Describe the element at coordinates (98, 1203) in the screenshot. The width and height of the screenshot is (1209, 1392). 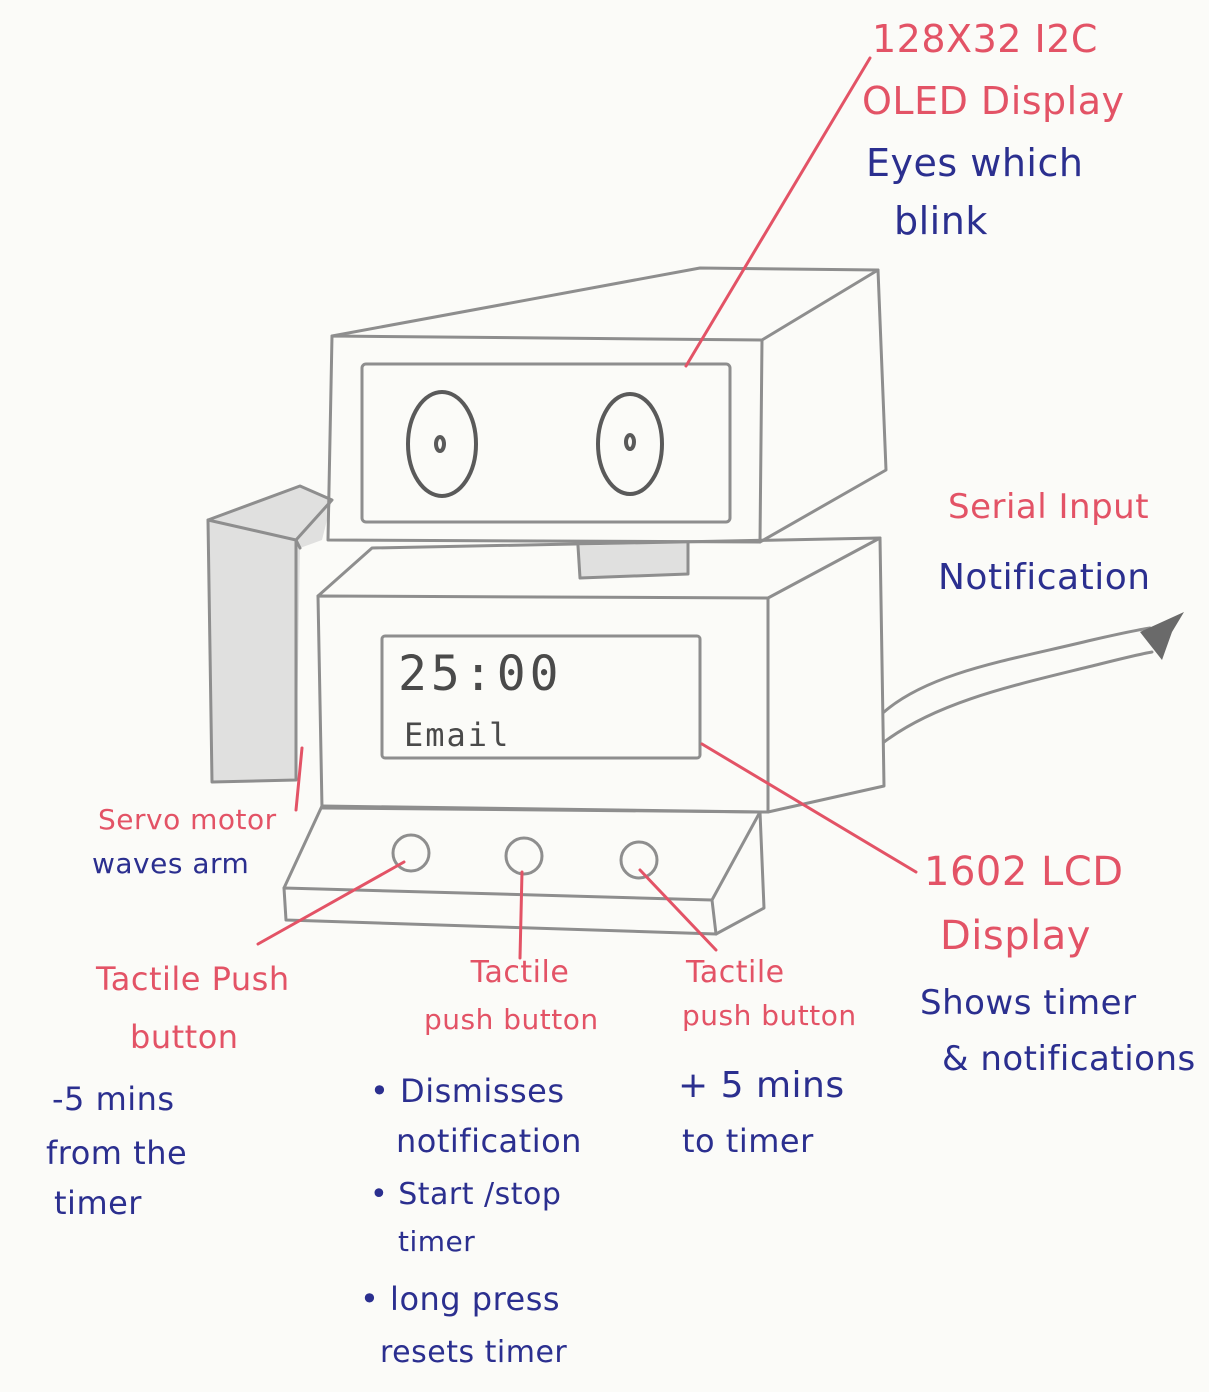
I see `left-button-desc-line3: timer` at that location.